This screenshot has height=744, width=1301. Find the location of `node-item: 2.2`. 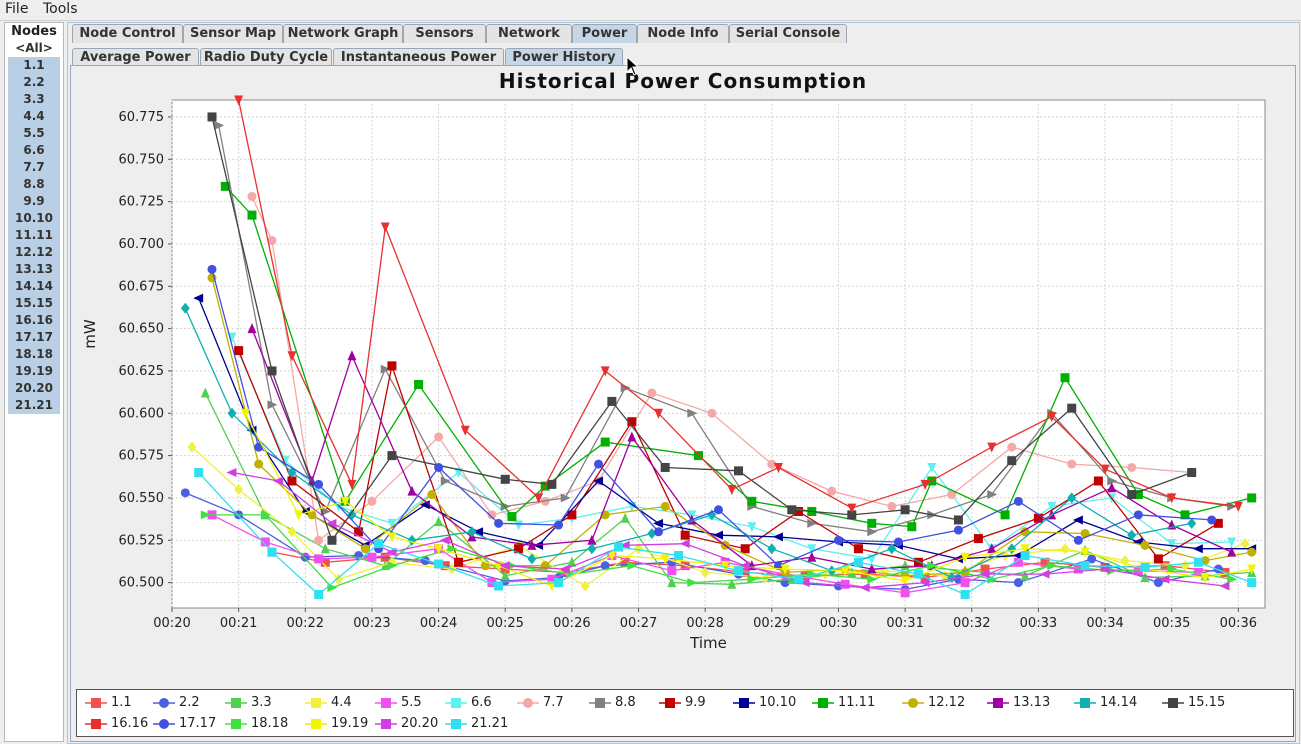

node-item: 2.2 is located at coordinates (34, 82).